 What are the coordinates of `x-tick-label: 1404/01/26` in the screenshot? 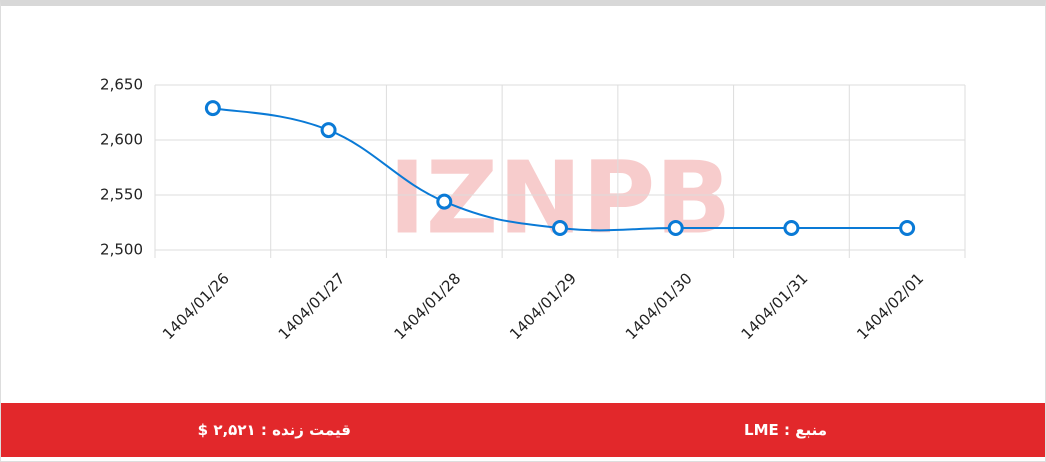 It's located at (196, 306).